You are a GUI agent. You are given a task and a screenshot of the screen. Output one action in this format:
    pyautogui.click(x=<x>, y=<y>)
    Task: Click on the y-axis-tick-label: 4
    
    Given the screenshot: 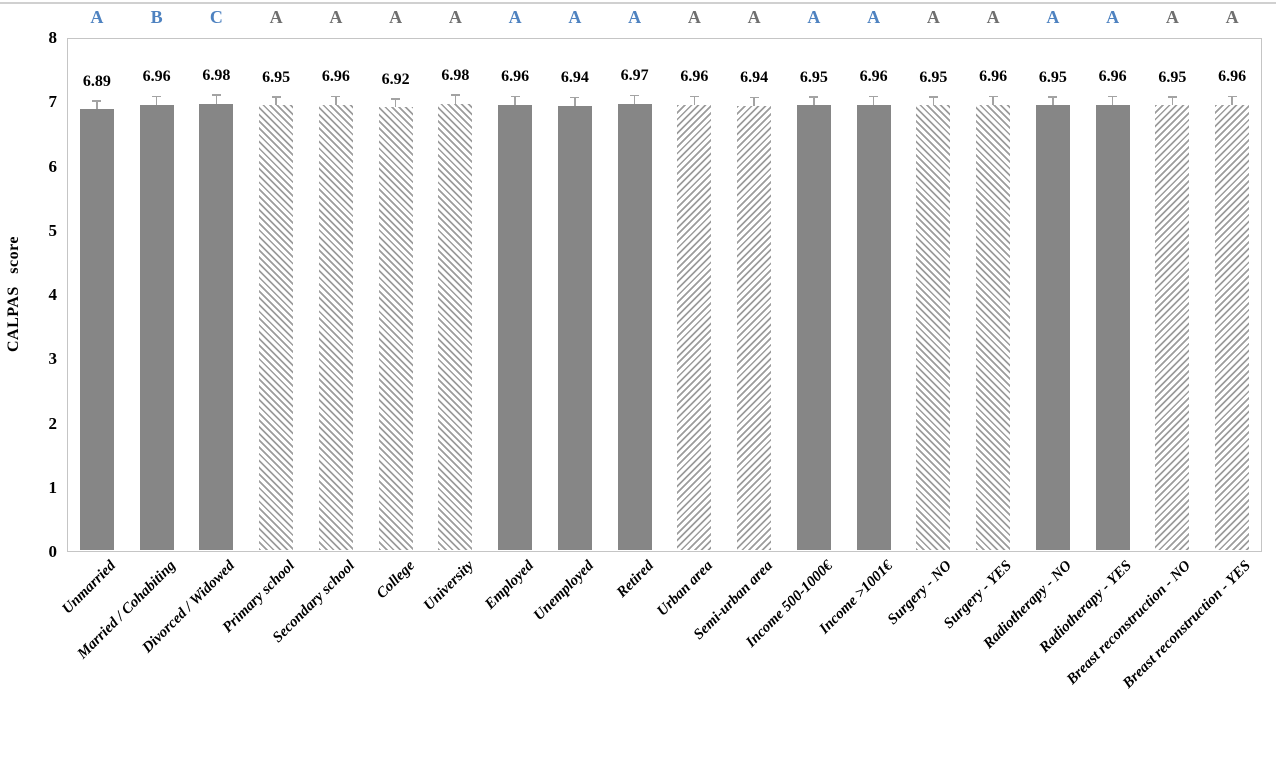 What is the action you would take?
    pyautogui.click(x=53, y=294)
    